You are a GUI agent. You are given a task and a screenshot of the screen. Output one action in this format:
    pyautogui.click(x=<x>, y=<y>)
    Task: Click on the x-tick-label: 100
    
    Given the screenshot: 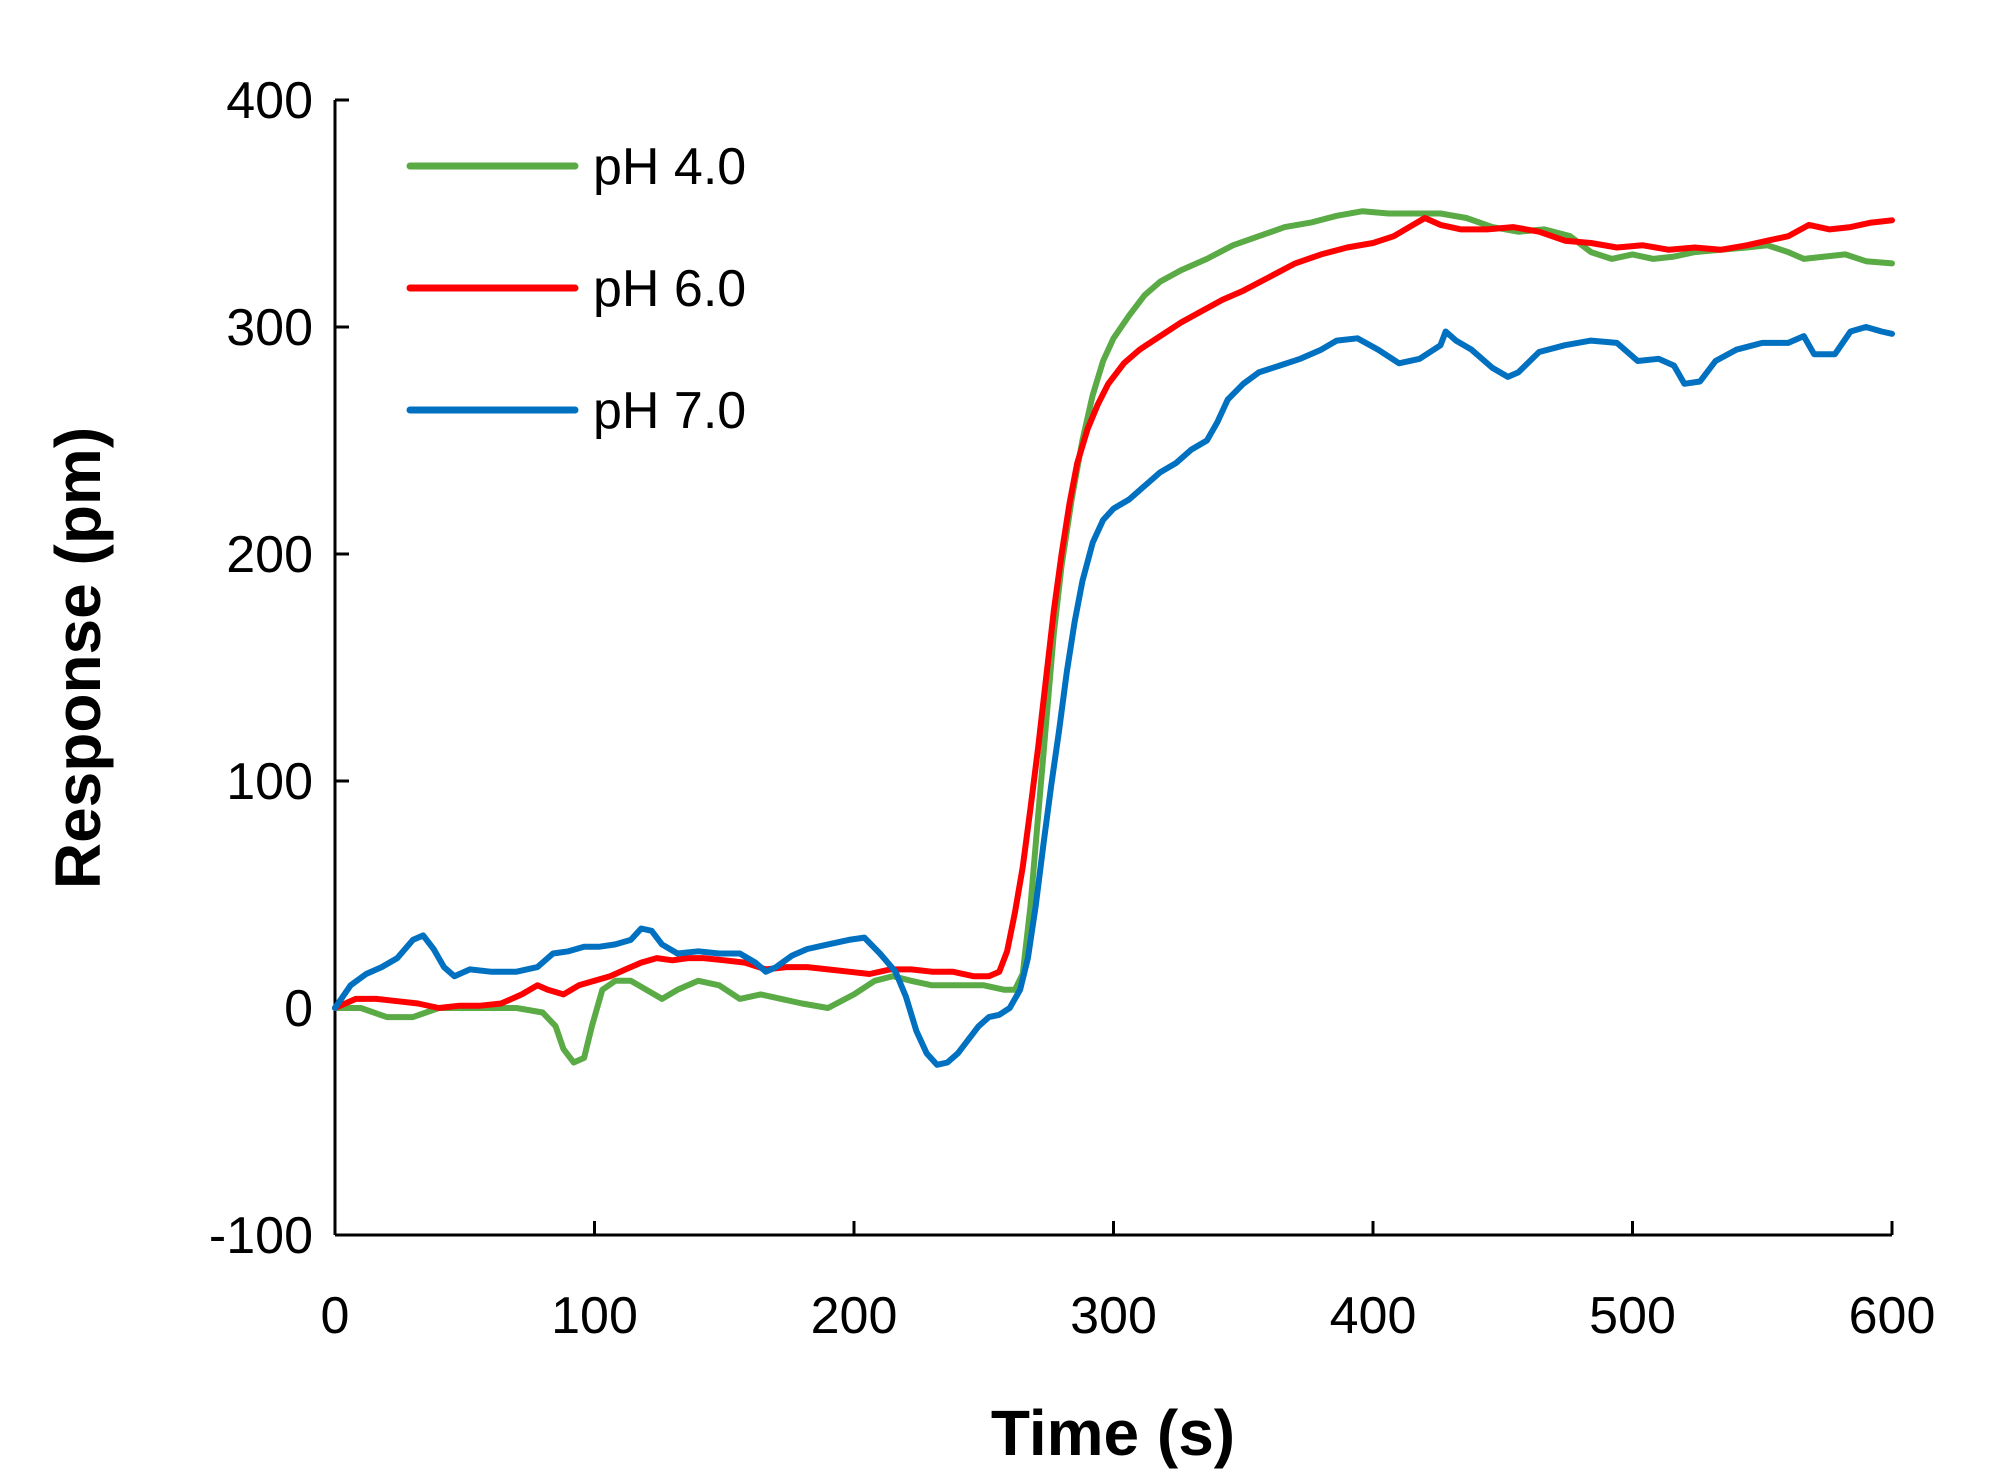 What is the action you would take?
    pyautogui.click(x=594, y=1316)
    